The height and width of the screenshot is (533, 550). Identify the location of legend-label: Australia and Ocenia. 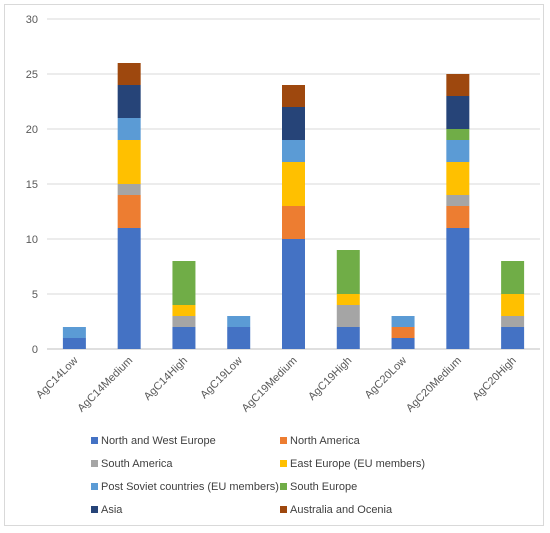
(341, 510).